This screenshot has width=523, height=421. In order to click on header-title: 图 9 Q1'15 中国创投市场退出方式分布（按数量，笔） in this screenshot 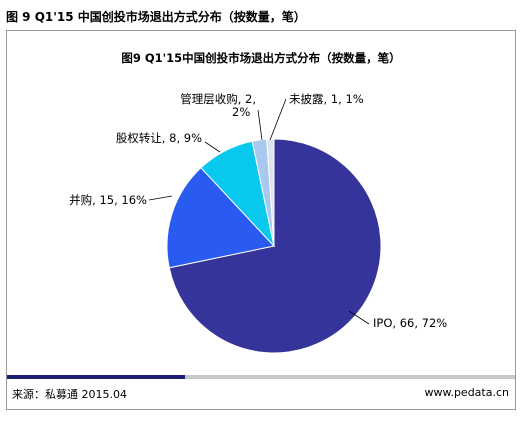, I will do `click(156, 17)`.